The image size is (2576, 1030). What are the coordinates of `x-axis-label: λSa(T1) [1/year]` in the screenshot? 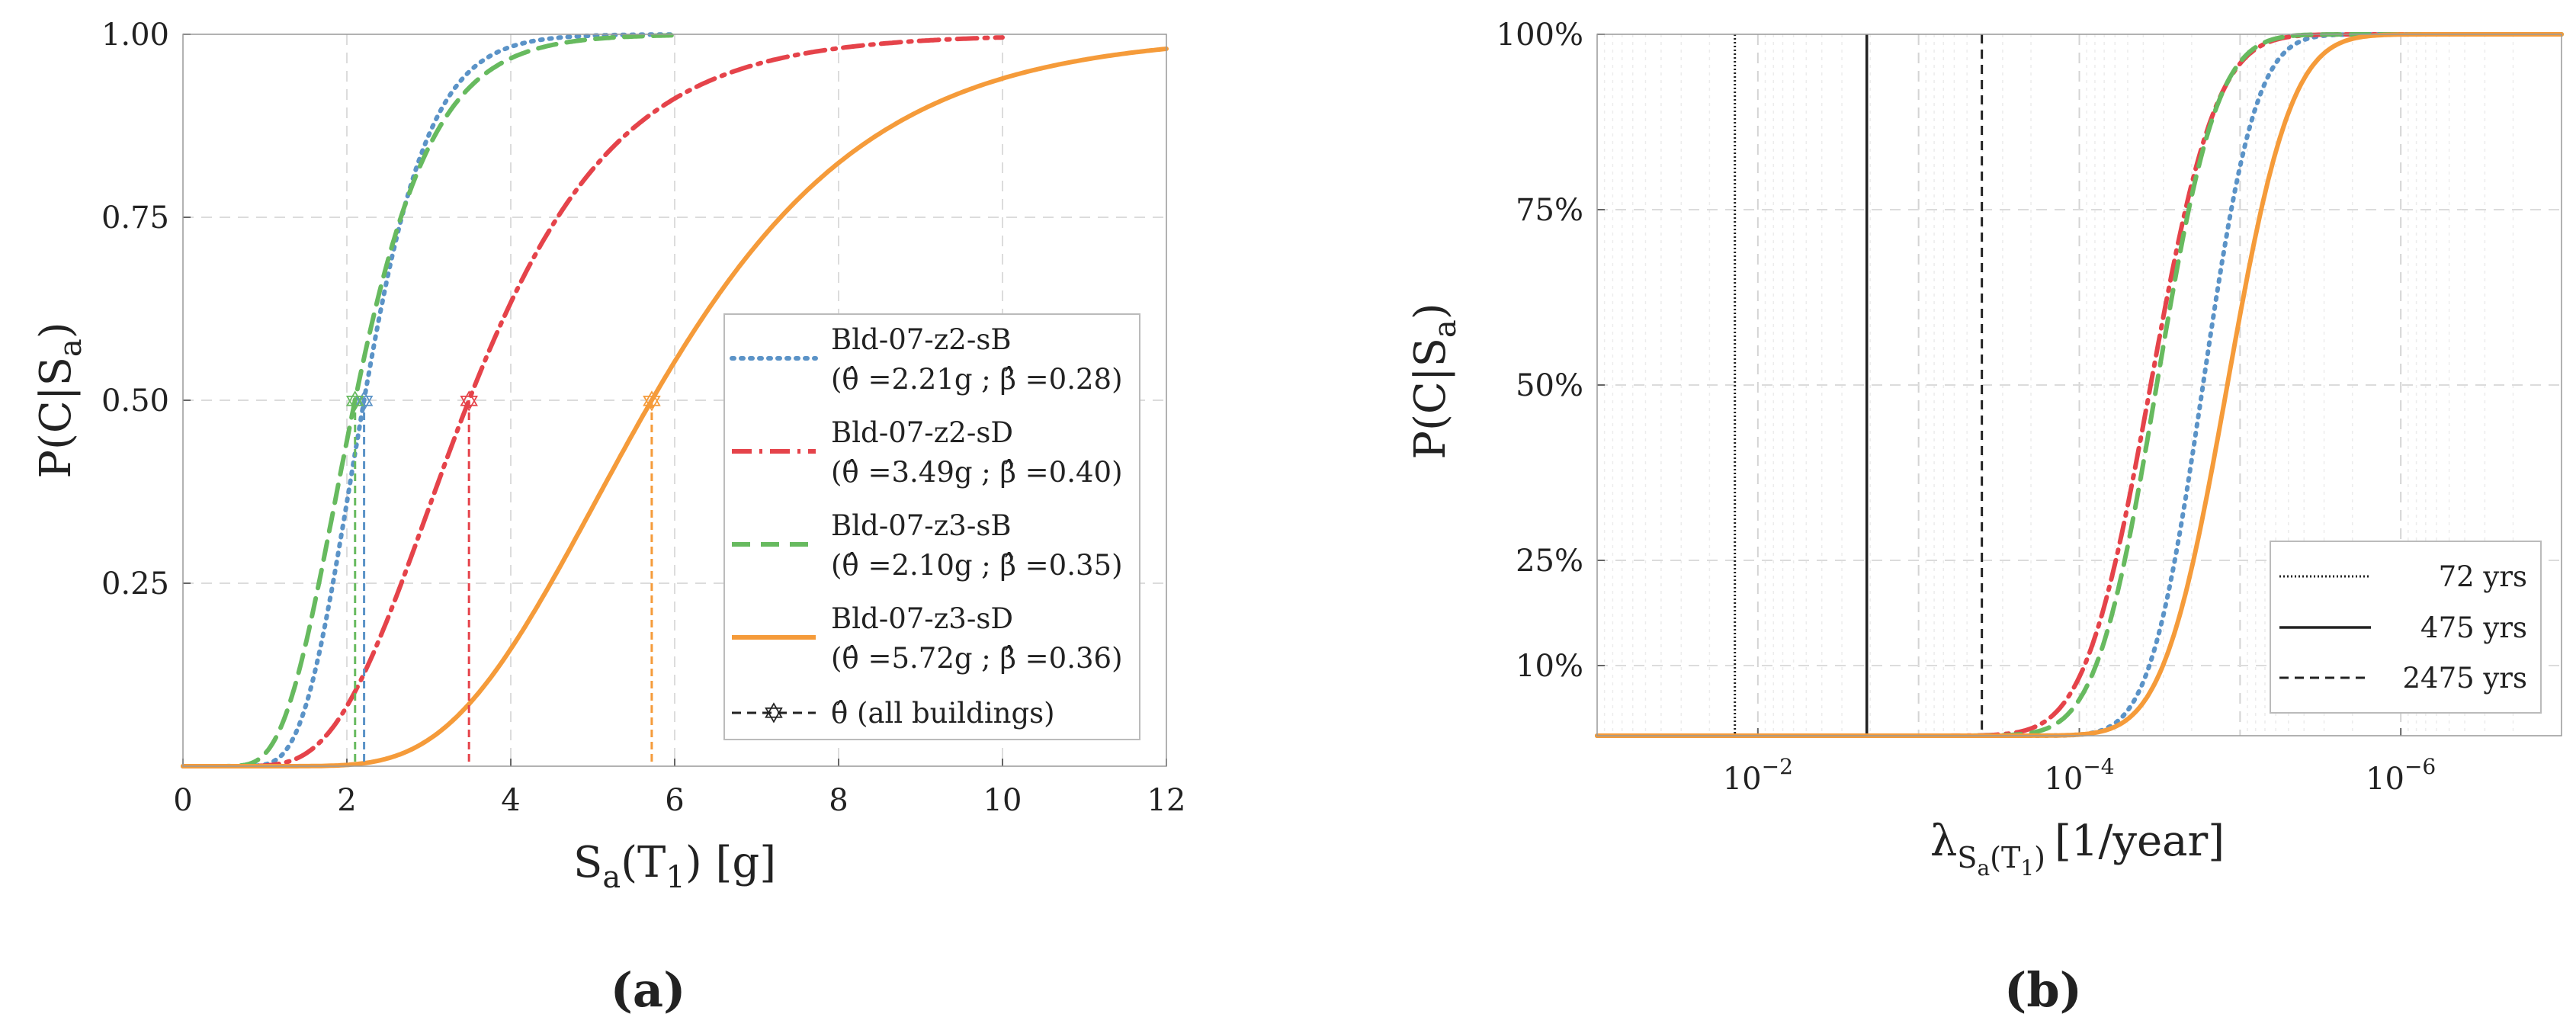 It's located at (2077, 849).